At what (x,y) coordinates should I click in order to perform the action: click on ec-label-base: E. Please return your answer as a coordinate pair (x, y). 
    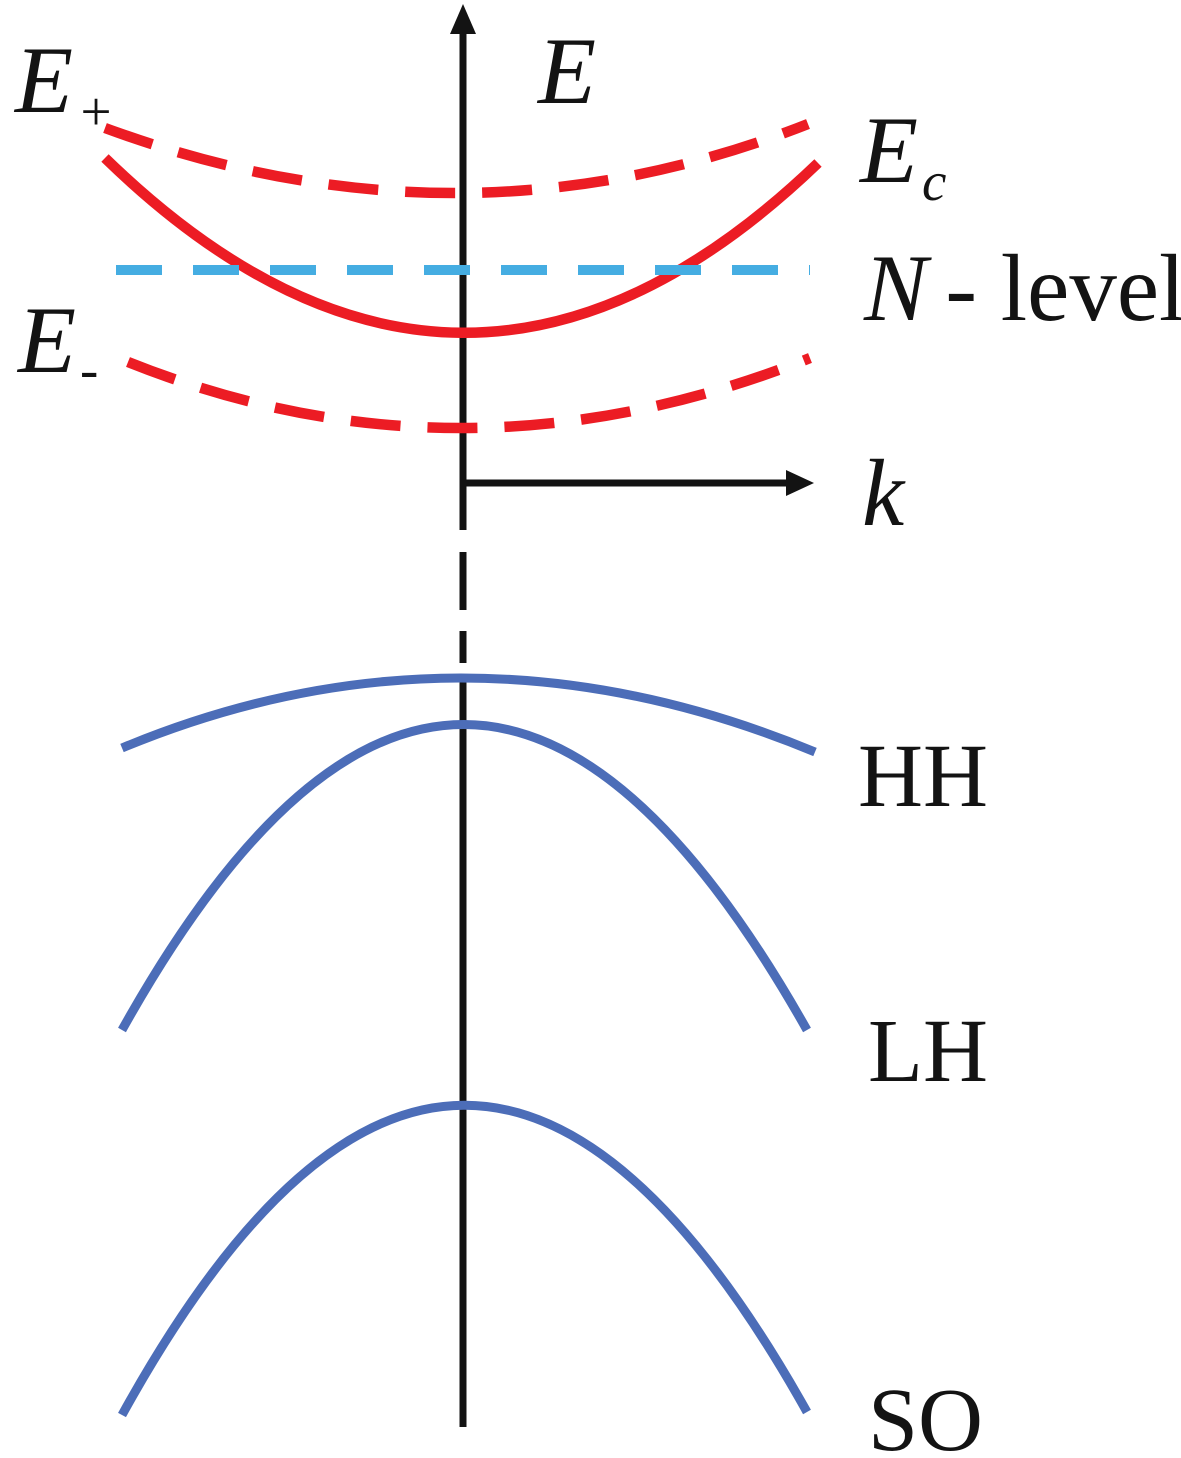
    Looking at the image, I should click on (888, 150).